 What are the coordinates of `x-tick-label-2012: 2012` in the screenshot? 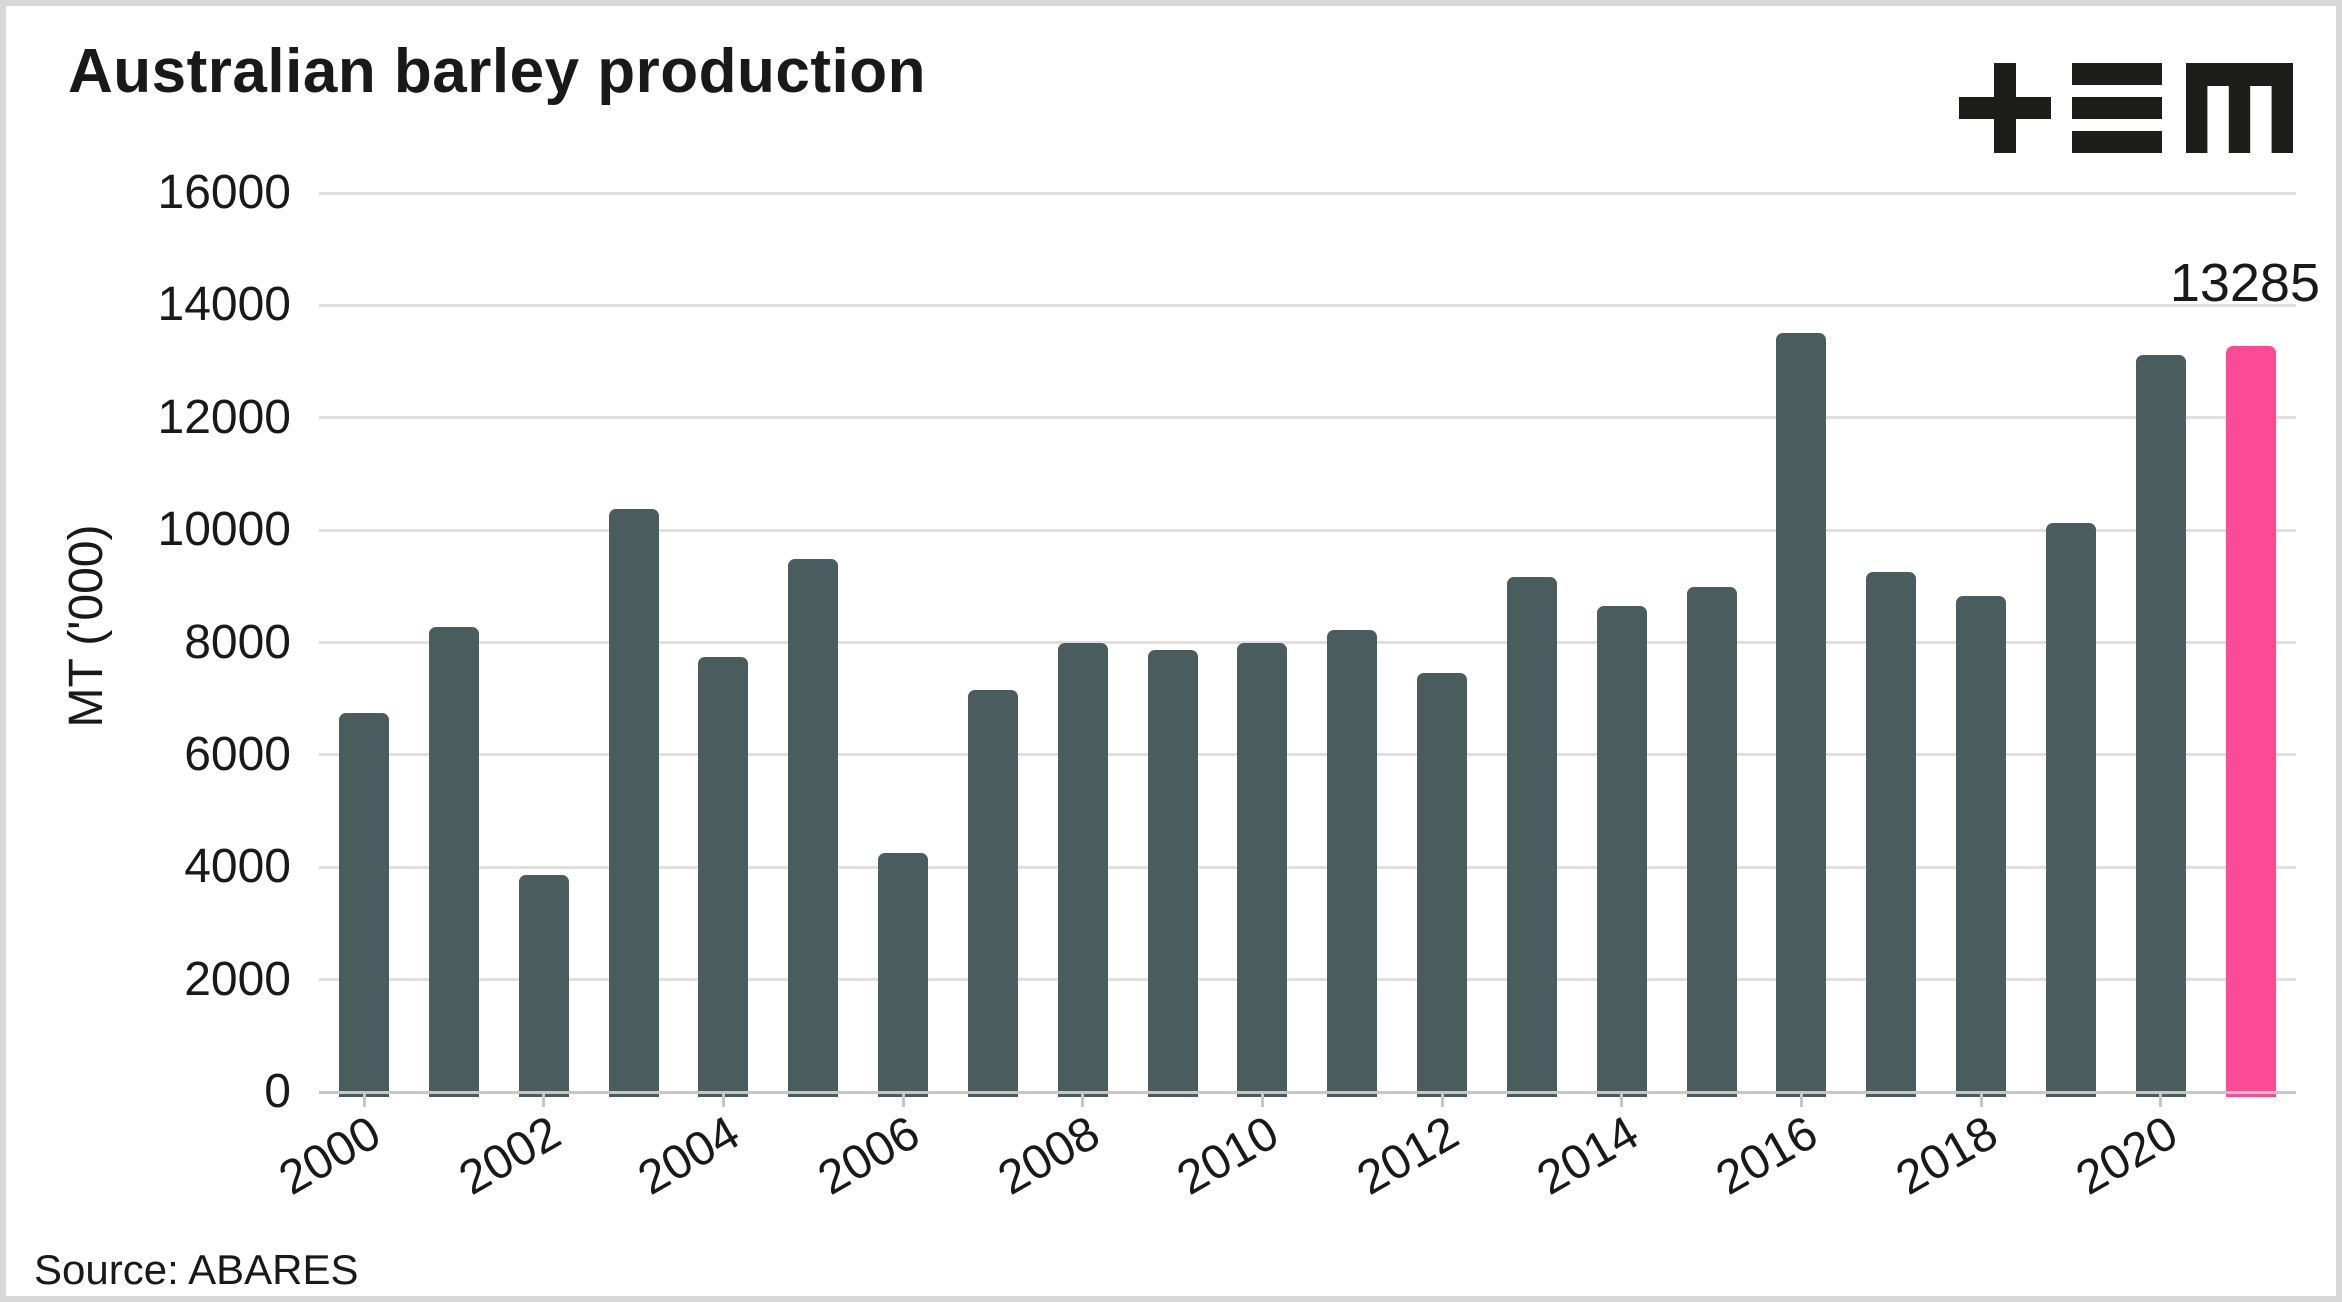 It's located at (1408, 1156).